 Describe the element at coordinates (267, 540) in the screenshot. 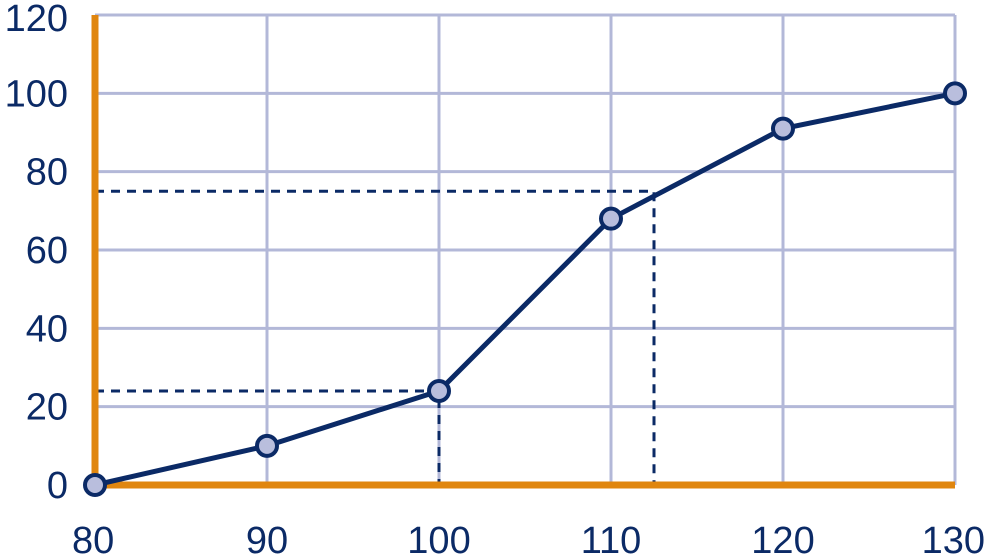

I see `x-tick-label: 90` at that location.